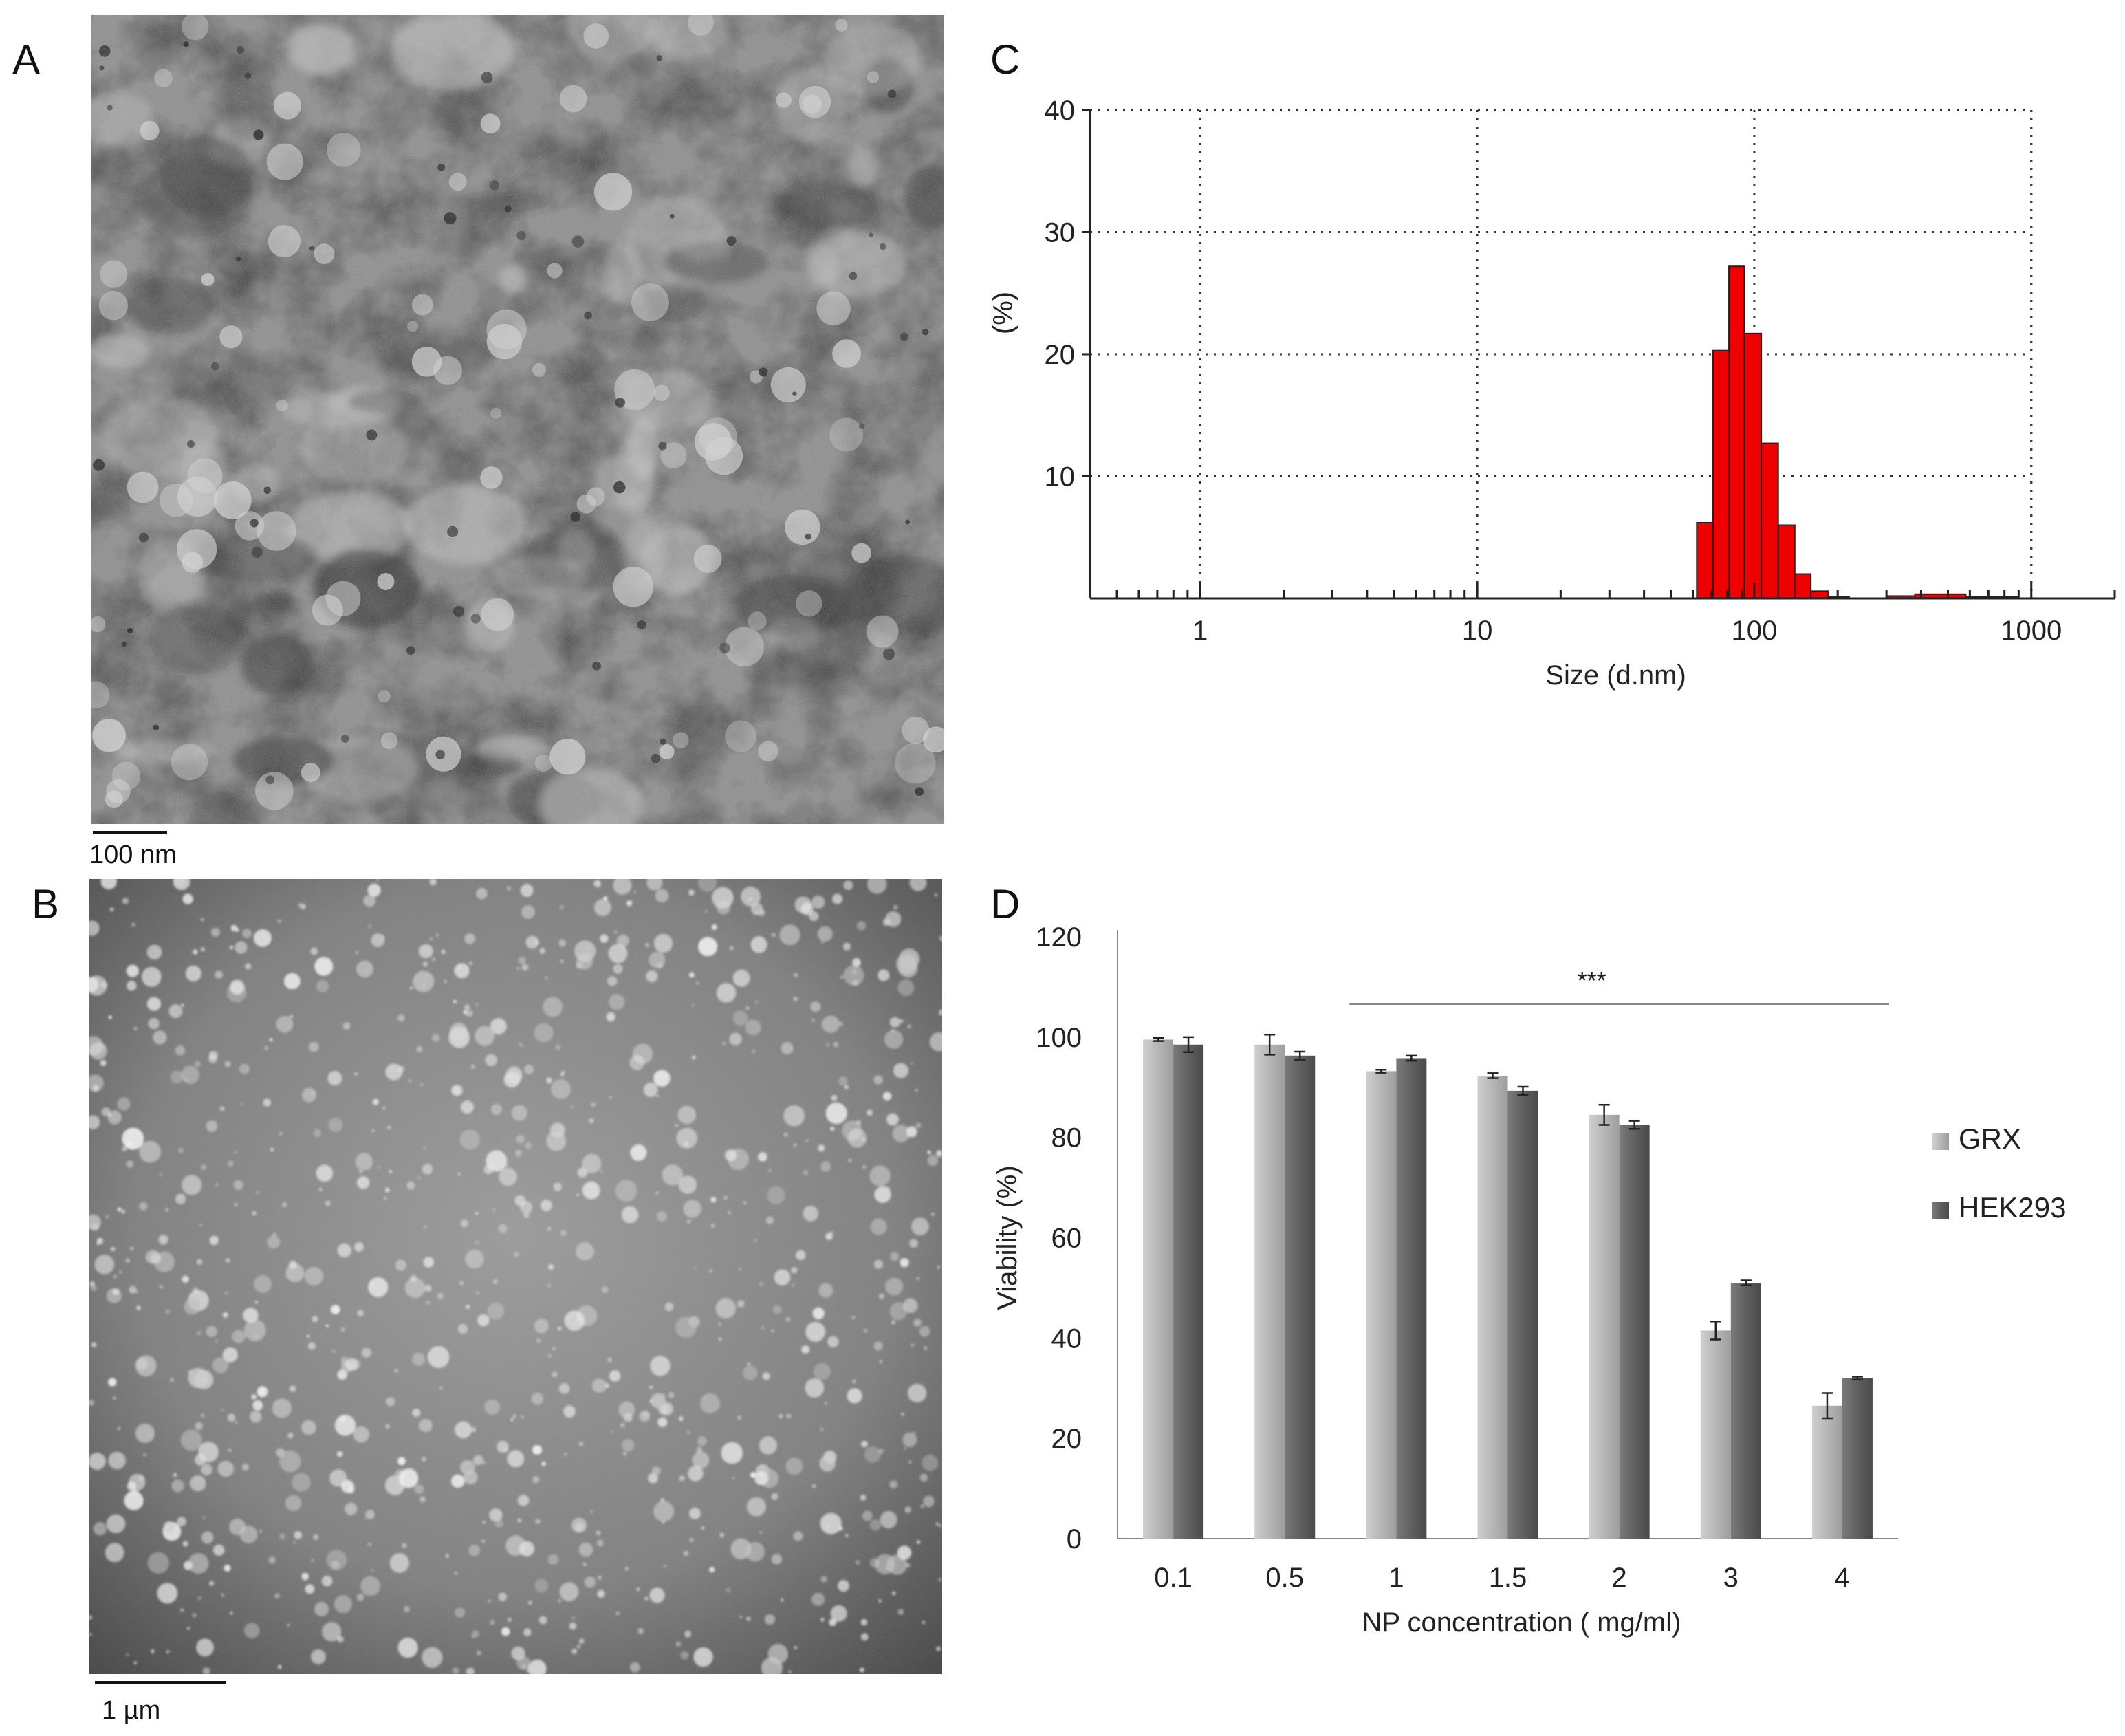 The width and height of the screenshot is (2125, 1736). What do you see at coordinates (1066, 1338) in the screenshot?
I see `y-tick-label-d: 40` at bounding box center [1066, 1338].